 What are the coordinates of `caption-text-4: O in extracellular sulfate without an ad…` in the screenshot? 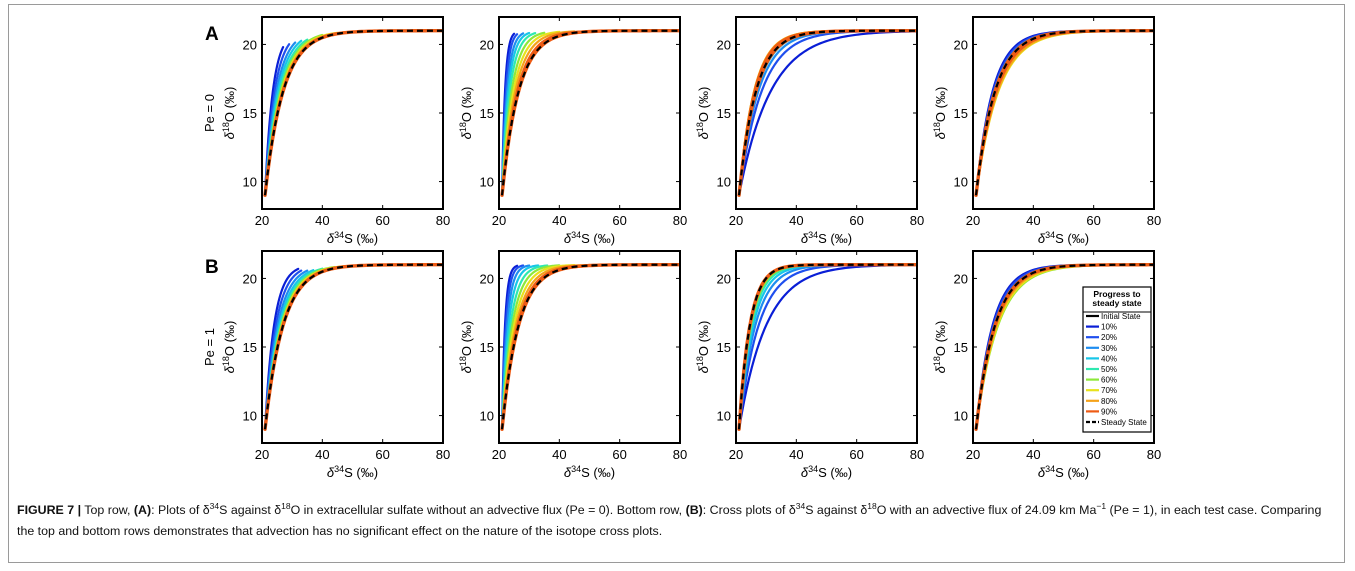 It's located at (488, 510).